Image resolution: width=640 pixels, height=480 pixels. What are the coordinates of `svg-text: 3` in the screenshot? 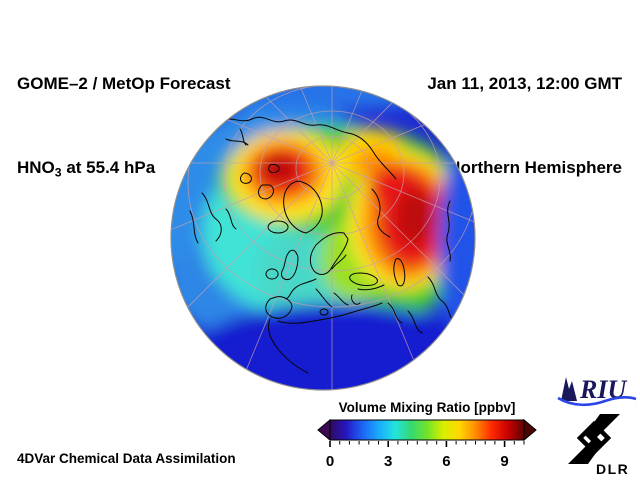 It's located at (388, 461).